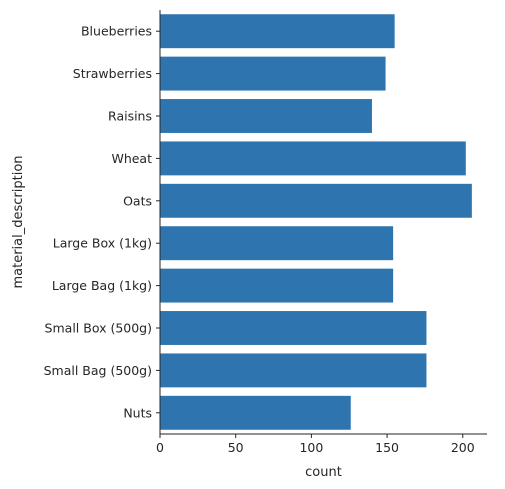  Describe the element at coordinates (137, 412) in the screenshot. I see `y-tick-label: Nuts` at that location.